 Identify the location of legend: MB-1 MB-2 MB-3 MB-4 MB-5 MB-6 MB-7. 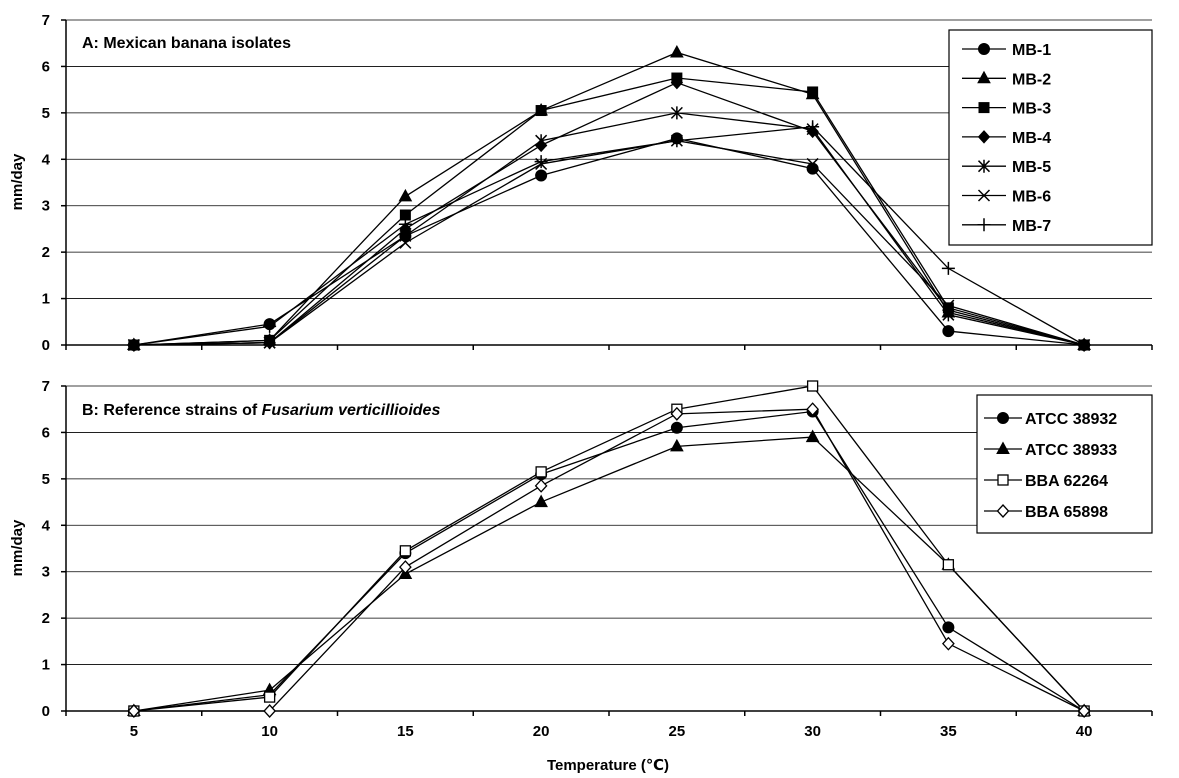
(1050, 137).